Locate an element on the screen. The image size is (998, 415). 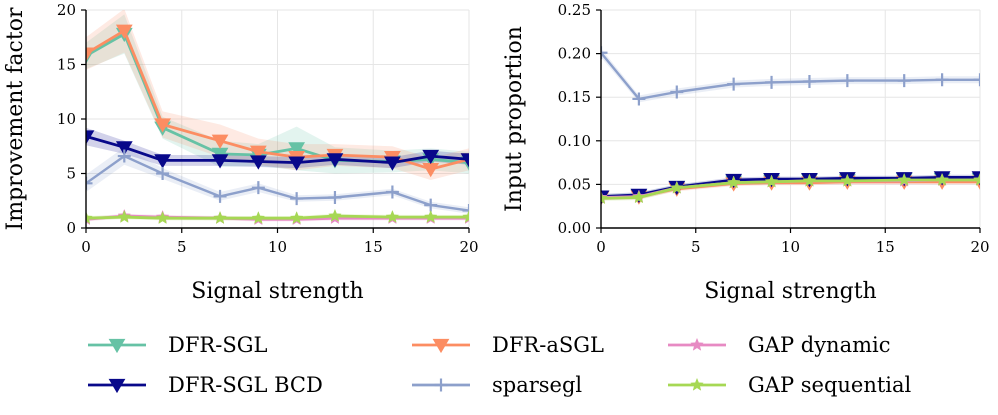
band-DFR-SGL BCD is located at coordinates (277, 148).